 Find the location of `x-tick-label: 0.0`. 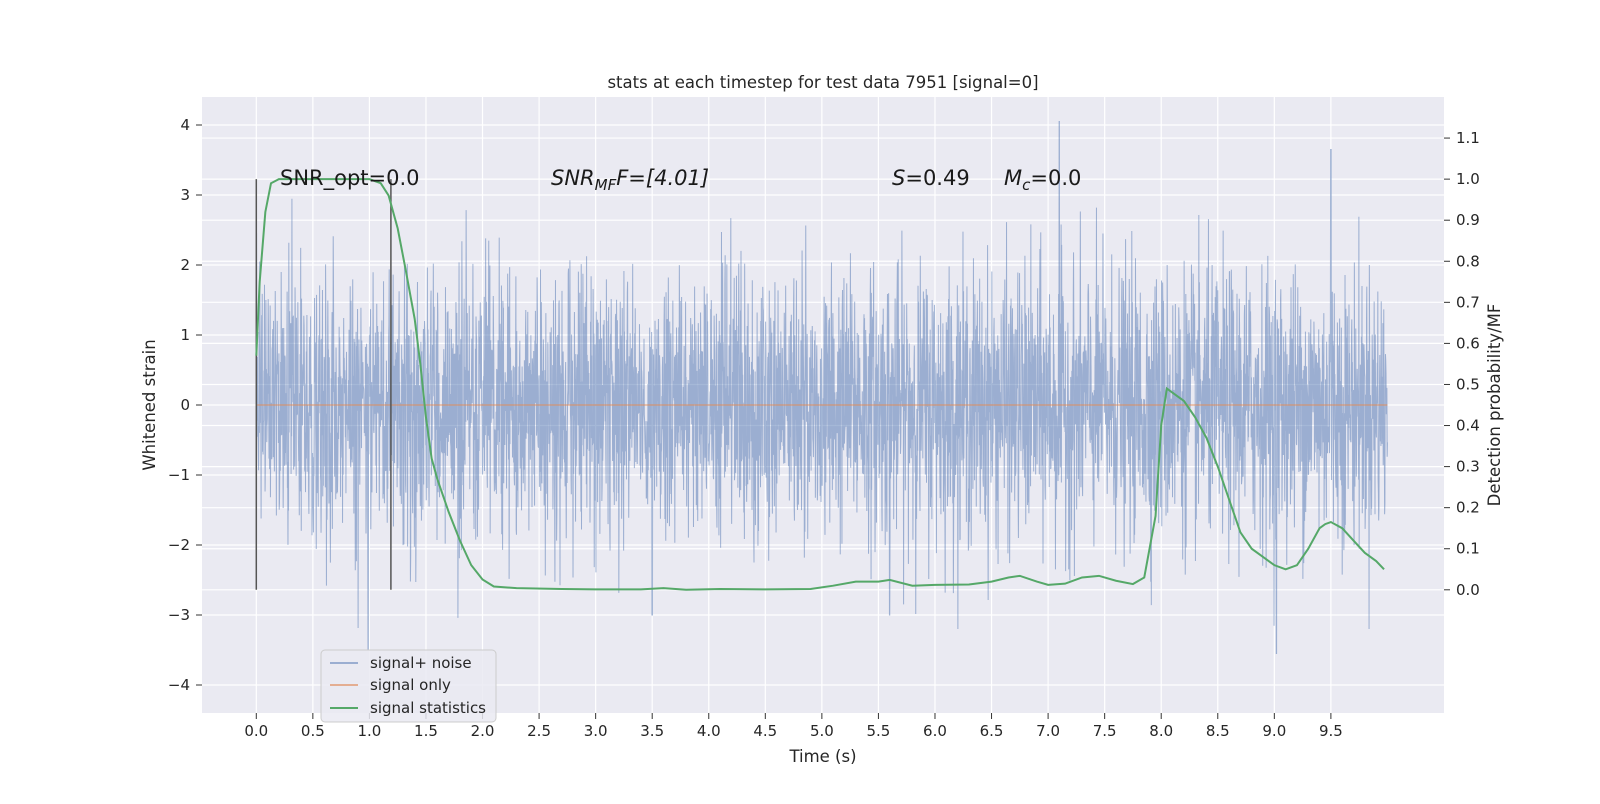

x-tick-label: 0.0 is located at coordinates (256, 731).